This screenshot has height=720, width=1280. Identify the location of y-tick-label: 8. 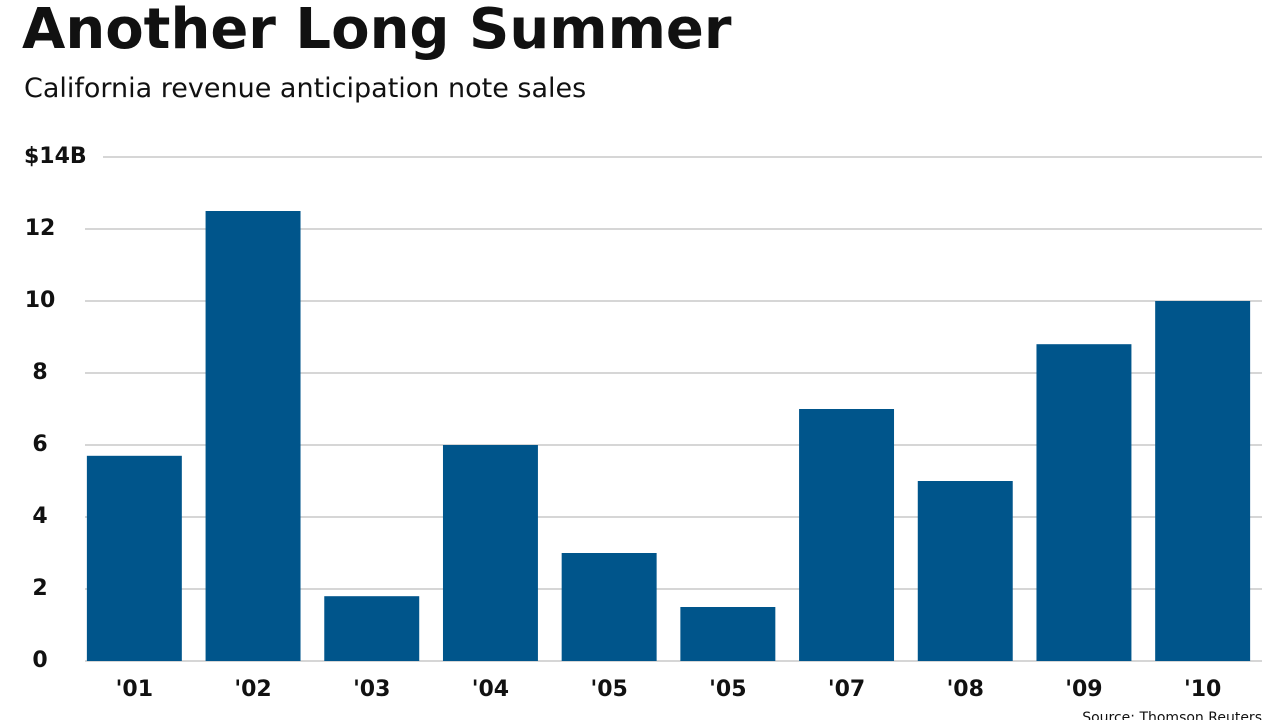
(39, 372).